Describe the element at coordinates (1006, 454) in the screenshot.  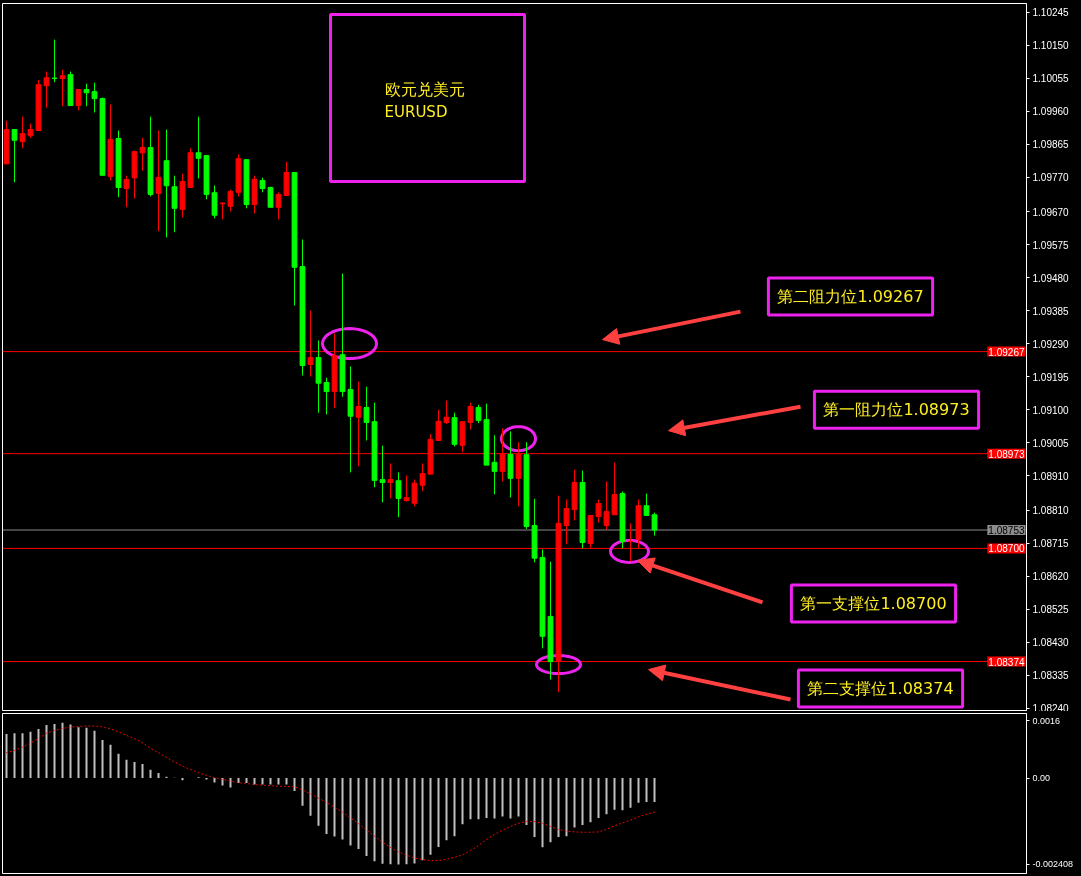
I see `ref-line-label: 1.08973` at that location.